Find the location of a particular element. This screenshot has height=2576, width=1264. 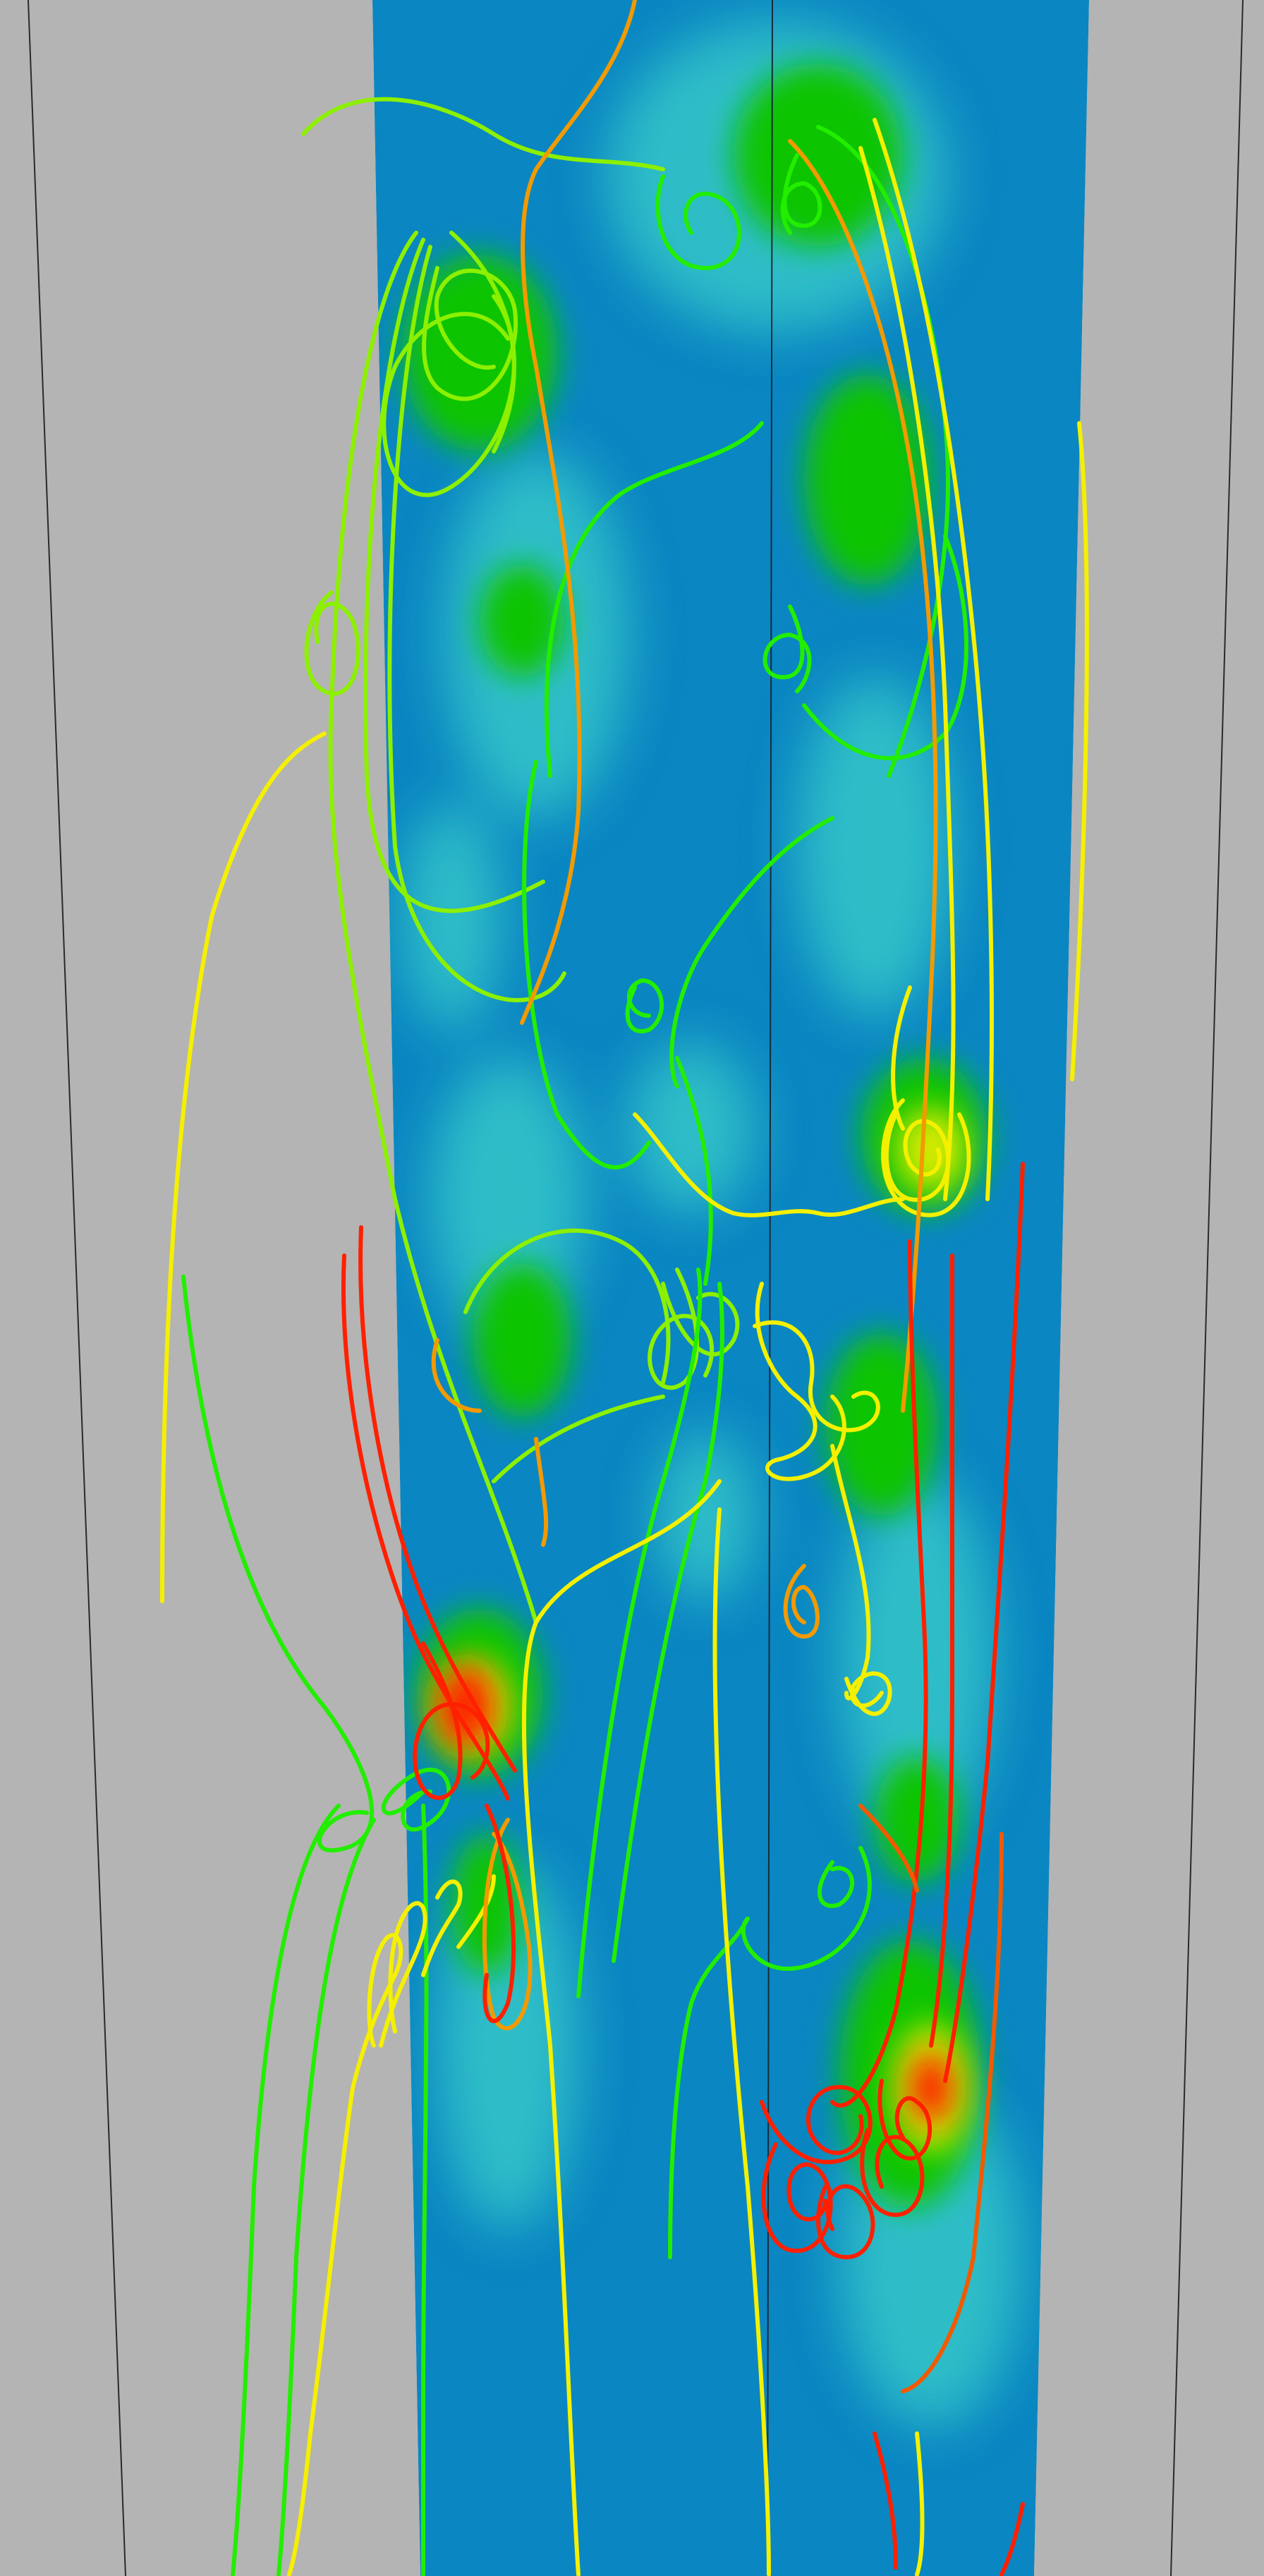

left-outer-edge is located at coordinates (77, 1288).